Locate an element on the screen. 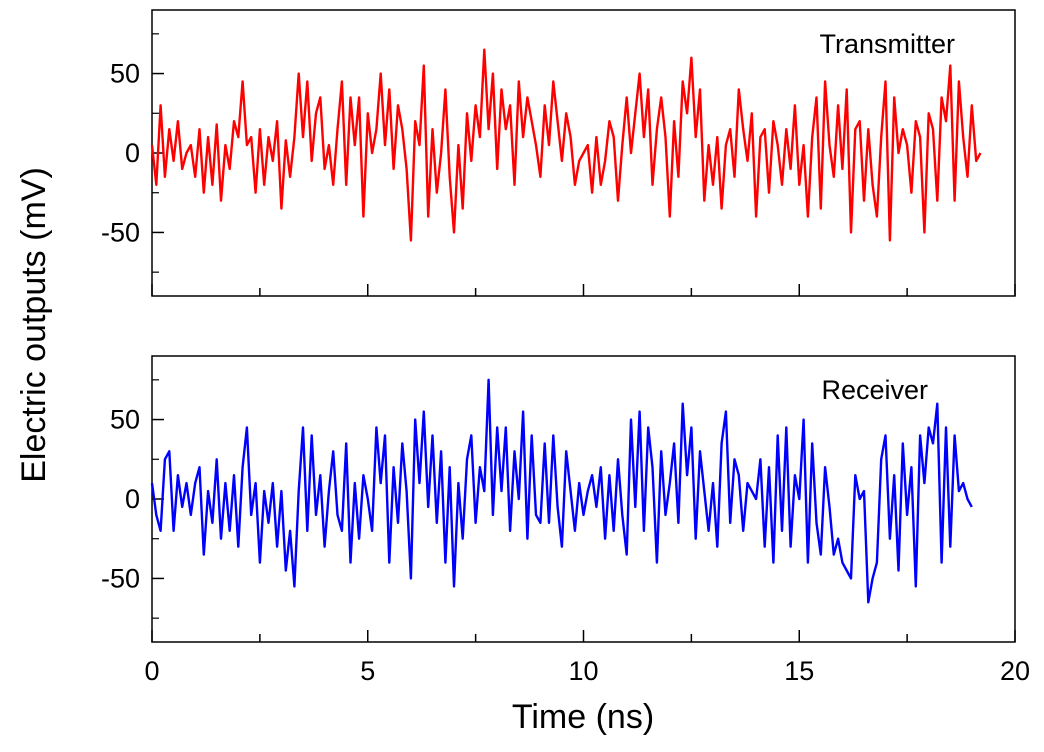 The width and height of the screenshot is (1044, 752). receiver-y-tick-label: 50 is located at coordinates (125, 420).